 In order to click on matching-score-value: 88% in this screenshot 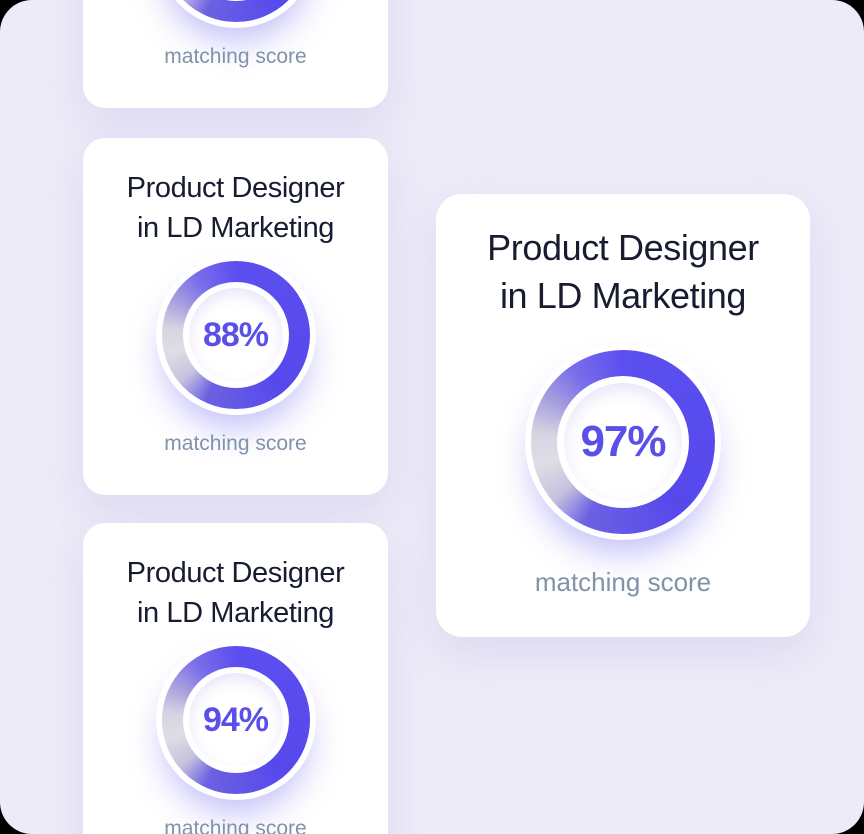, I will do `click(235, 335)`.